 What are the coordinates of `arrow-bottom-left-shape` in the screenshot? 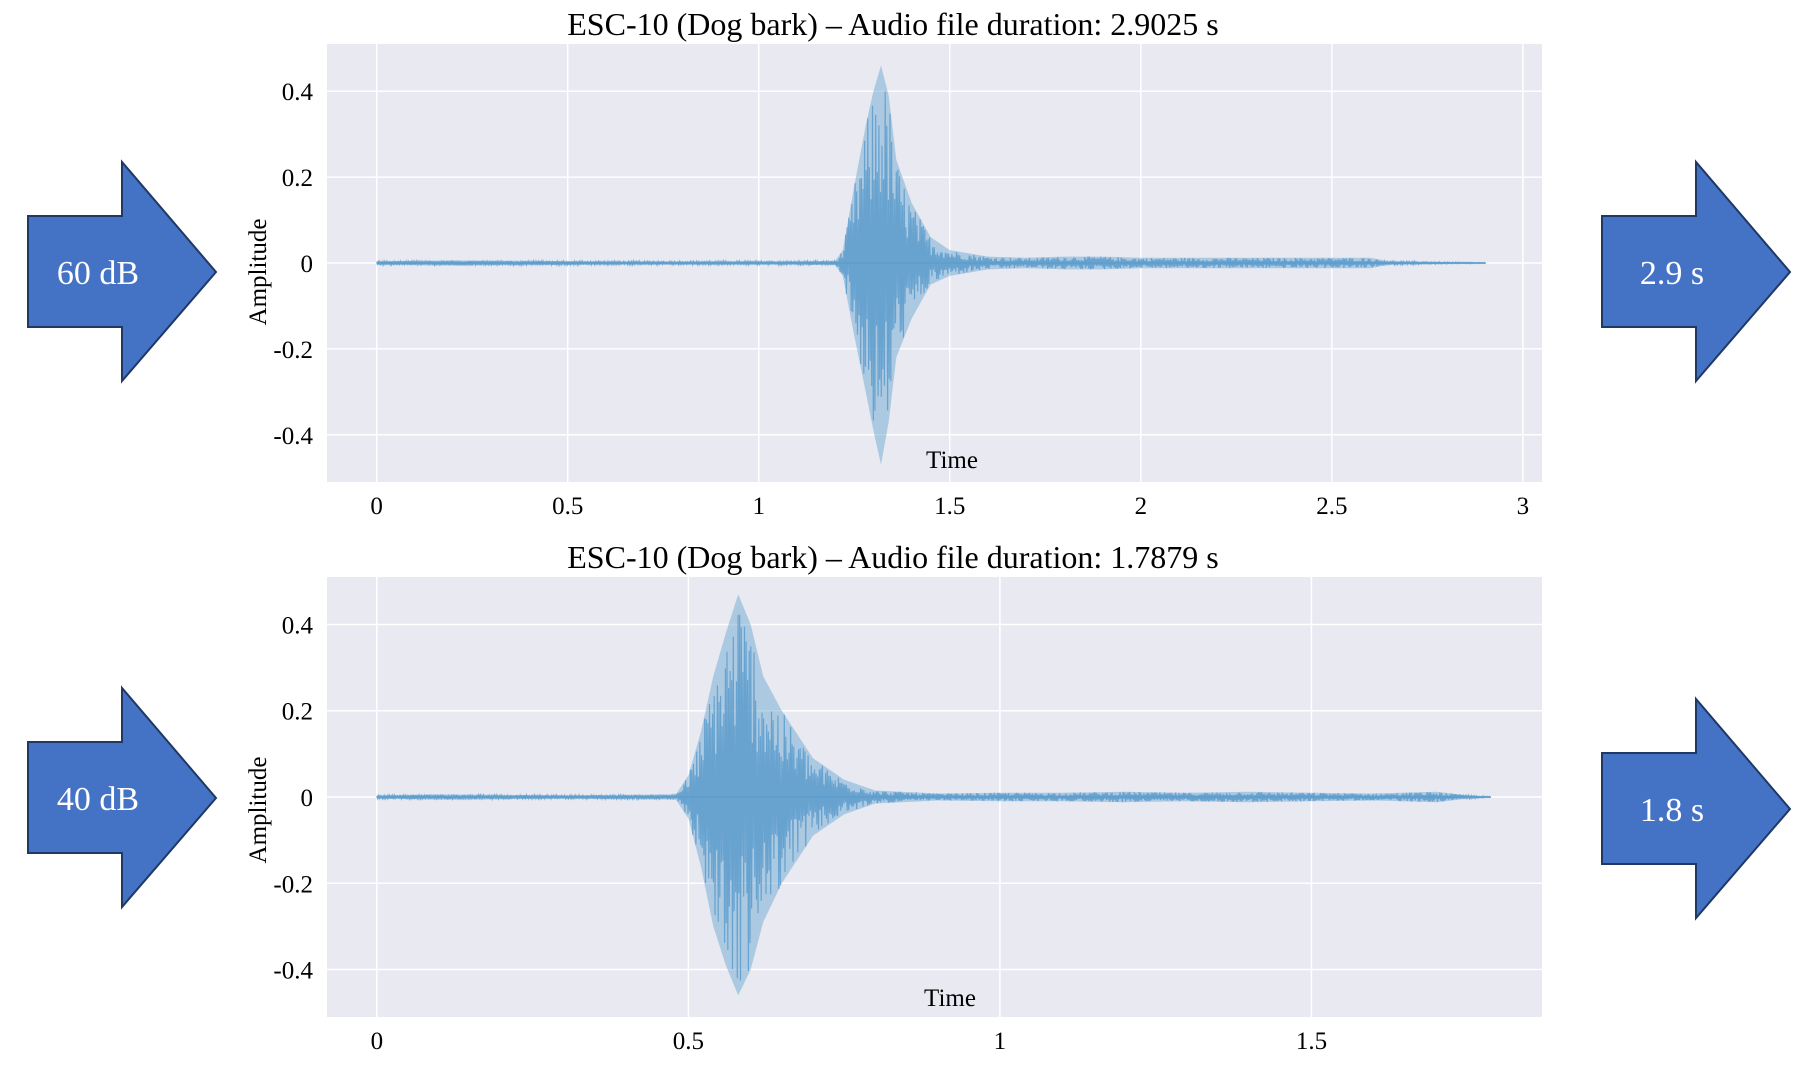 It's located at (122, 797).